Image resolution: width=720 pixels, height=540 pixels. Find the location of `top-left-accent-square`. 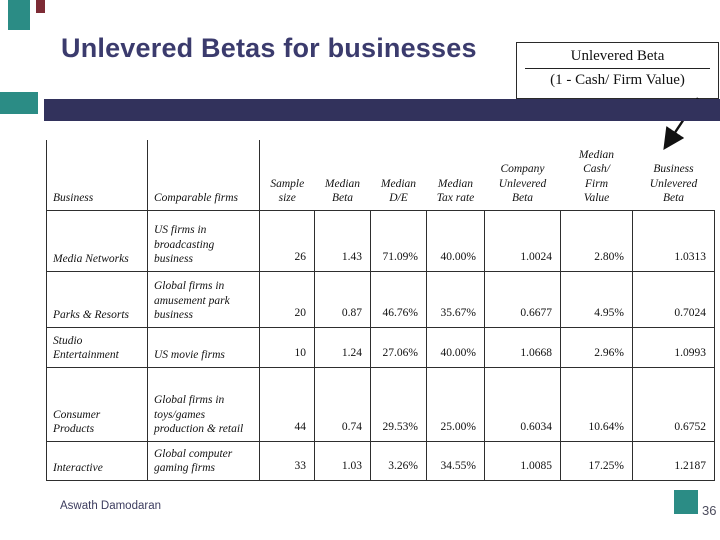

top-left-accent-square is located at coordinates (19, 15).